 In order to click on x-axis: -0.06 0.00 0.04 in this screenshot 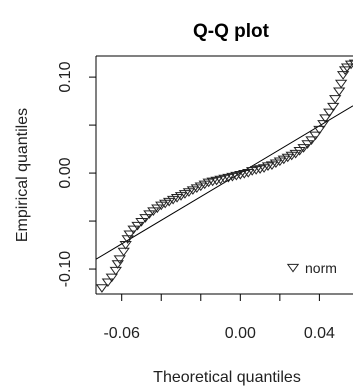, I will do `click(219, 318)`.